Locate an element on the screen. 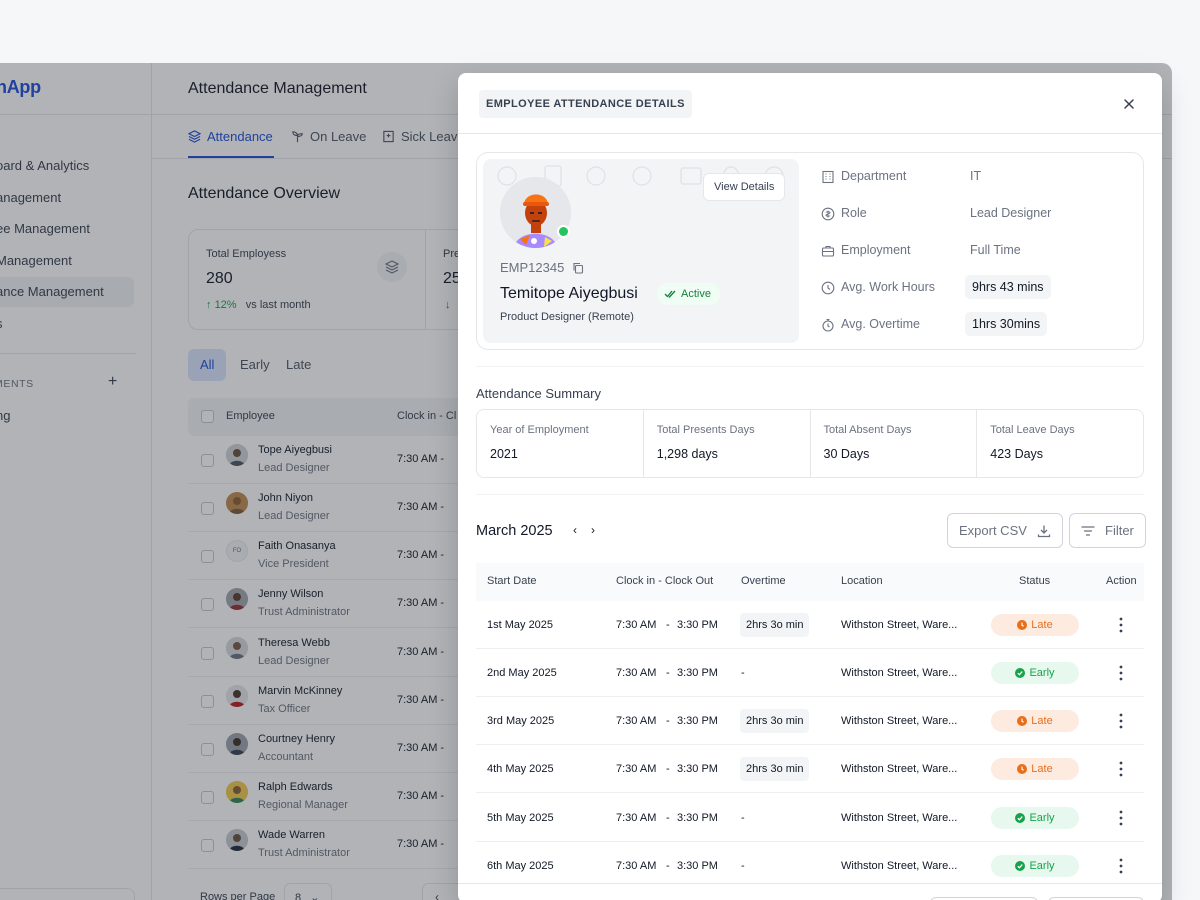 Image resolution: width=1200 pixels, height=900 pixels. sidebar-bottom-button is located at coordinates (67, 894).